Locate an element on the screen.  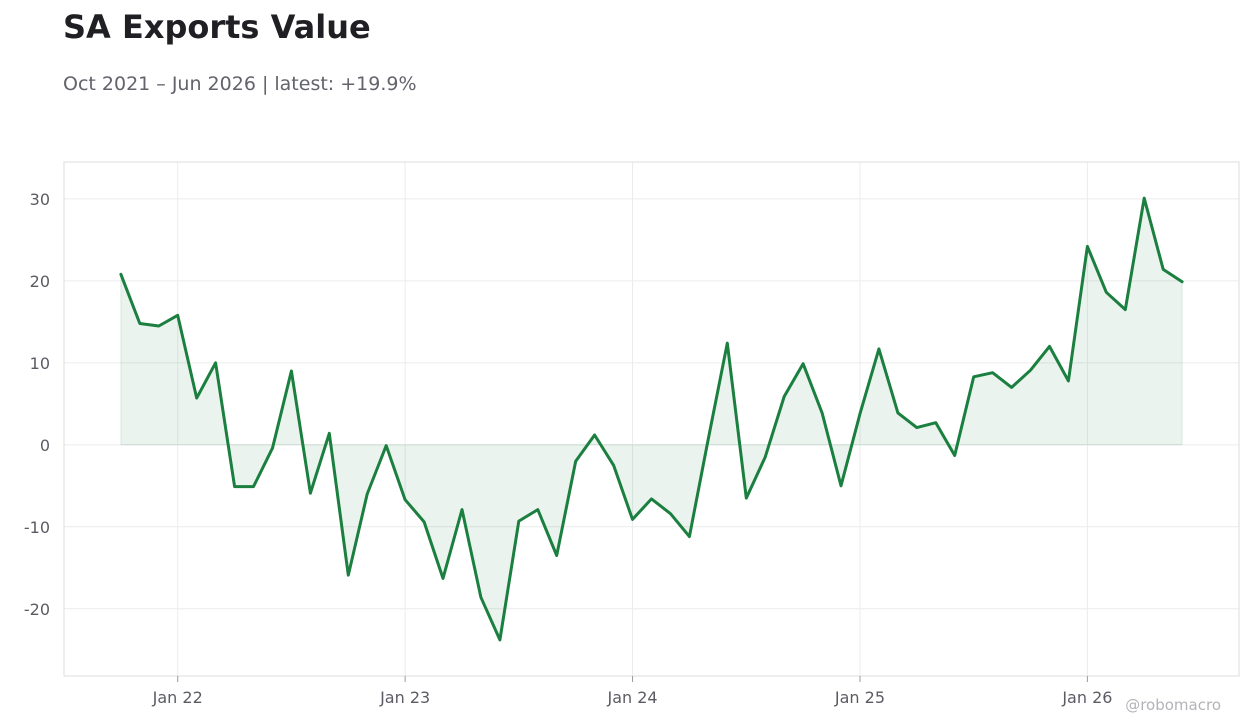
y-tick-label: 0 is located at coordinates (45, 445).